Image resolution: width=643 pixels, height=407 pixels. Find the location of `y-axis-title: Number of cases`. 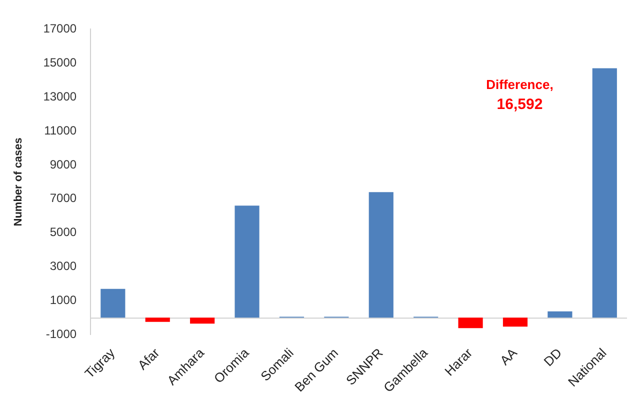

y-axis-title: Number of cases is located at coordinates (18, 182).